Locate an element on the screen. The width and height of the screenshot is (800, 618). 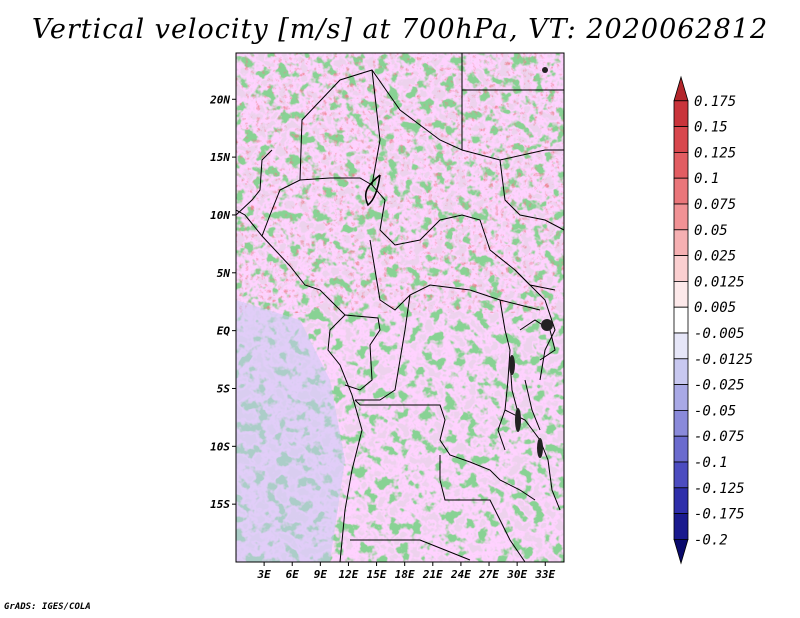
lat-tick-label: 5S is located at coordinates (224, 388).